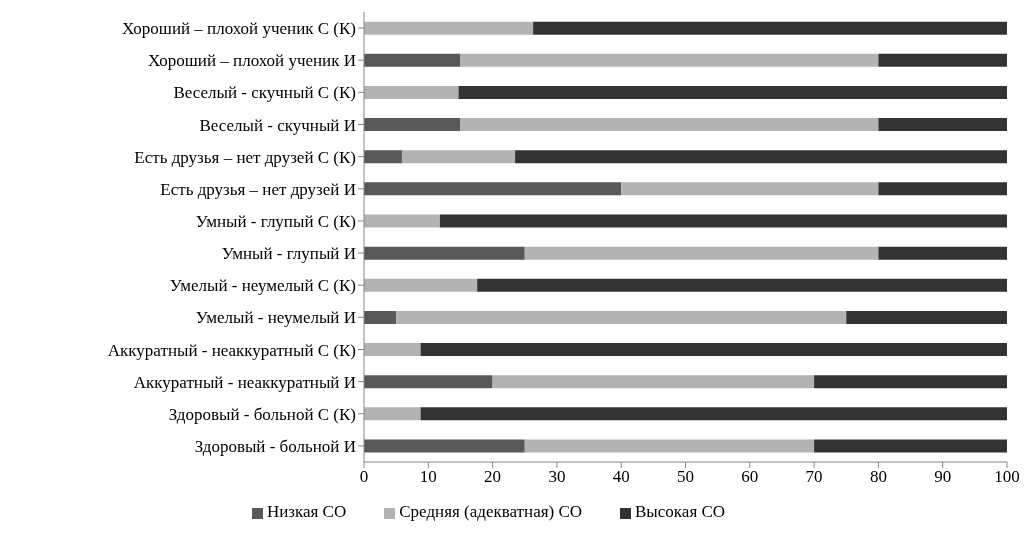 The image size is (1029, 534). I want to click on x-tick-label: 90, so click(943, 477).